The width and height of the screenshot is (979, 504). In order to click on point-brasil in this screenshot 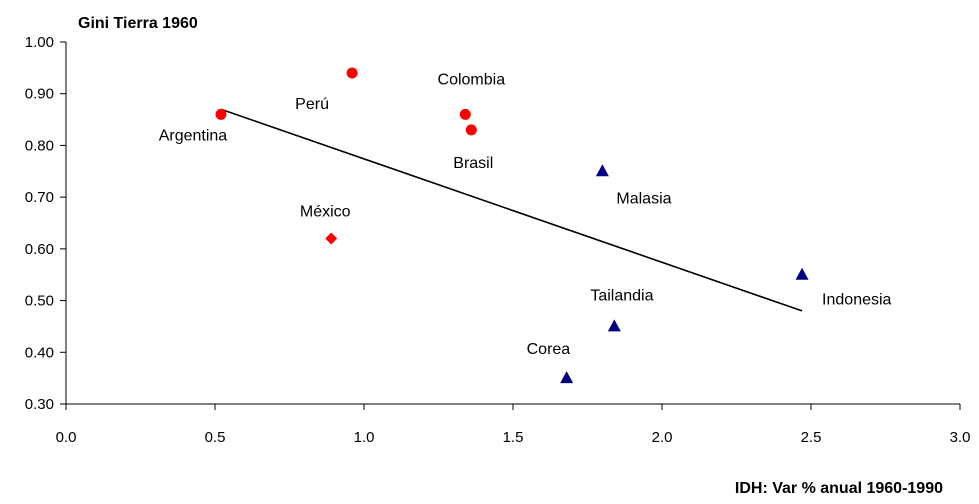, I will do `click(471, 130)`.